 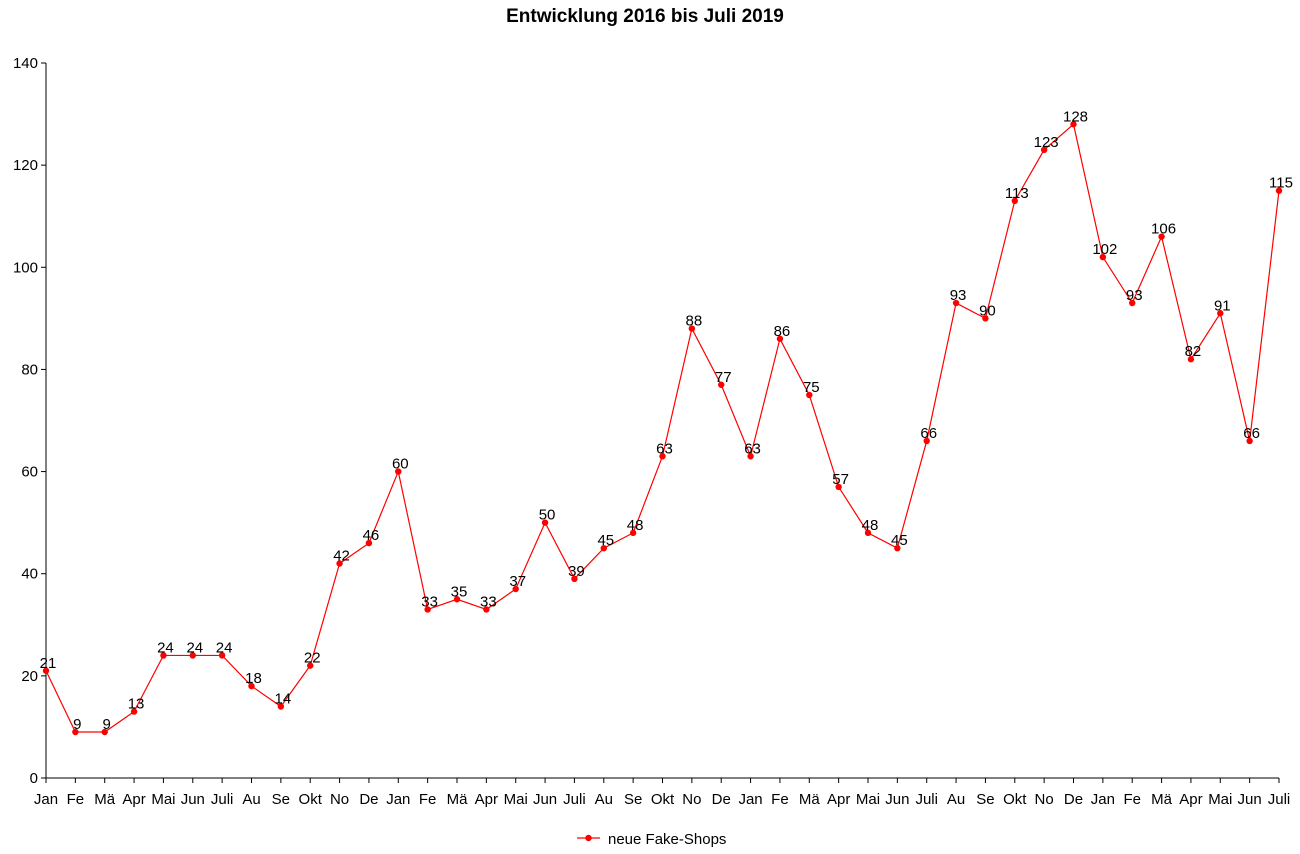 I want to click on data-label: 86, so click(x=782, y=331).